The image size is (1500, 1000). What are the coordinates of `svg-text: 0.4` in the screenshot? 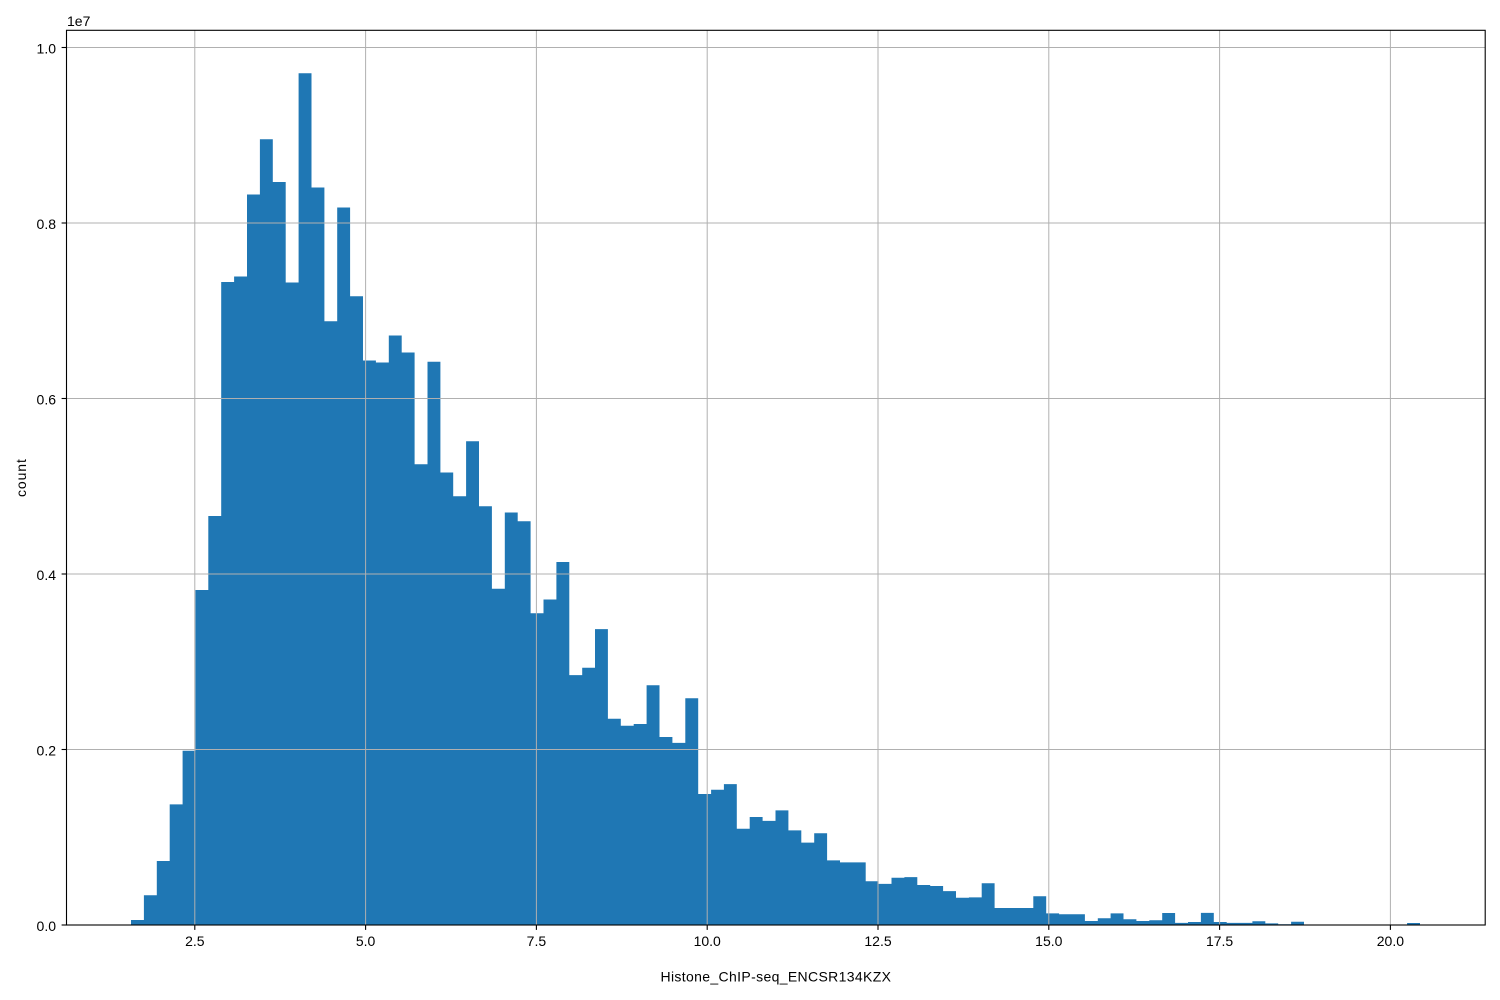 It's located at (47, 575).